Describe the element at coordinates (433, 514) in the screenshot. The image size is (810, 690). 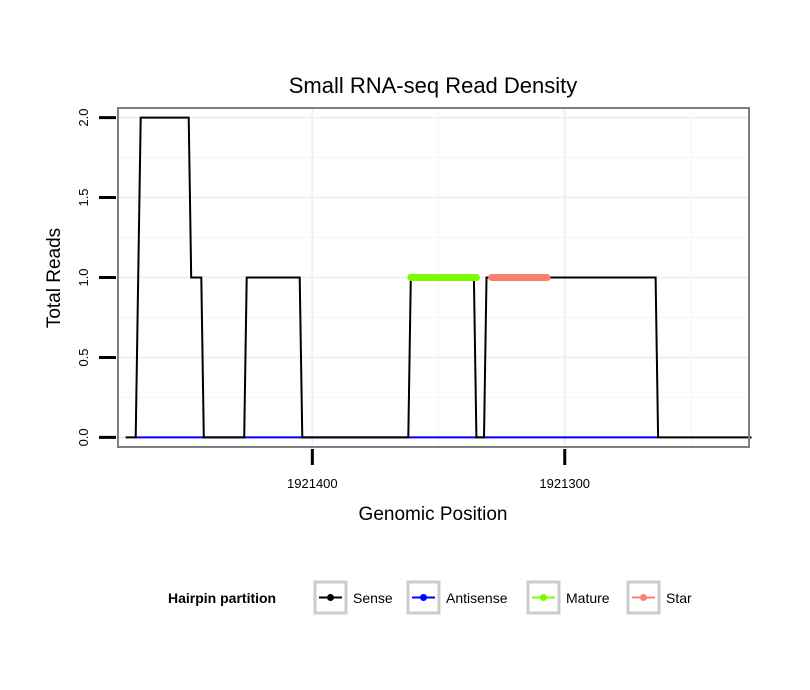
I see `x-axis-title: Genomic Position` at that location.